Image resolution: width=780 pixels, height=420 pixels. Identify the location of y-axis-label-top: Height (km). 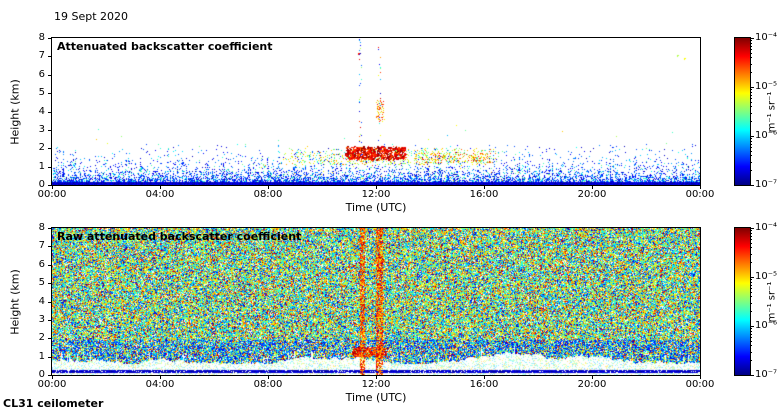
(15, 112).